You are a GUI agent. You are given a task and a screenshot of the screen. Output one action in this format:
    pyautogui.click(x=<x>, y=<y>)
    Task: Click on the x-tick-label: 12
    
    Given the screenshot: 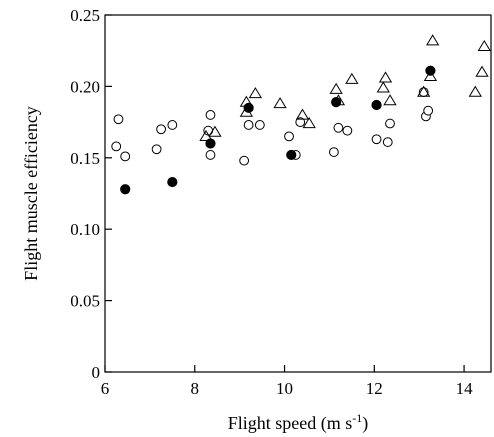 What is the action you would take?
    pyautogui.click(x=374, y=388)
    